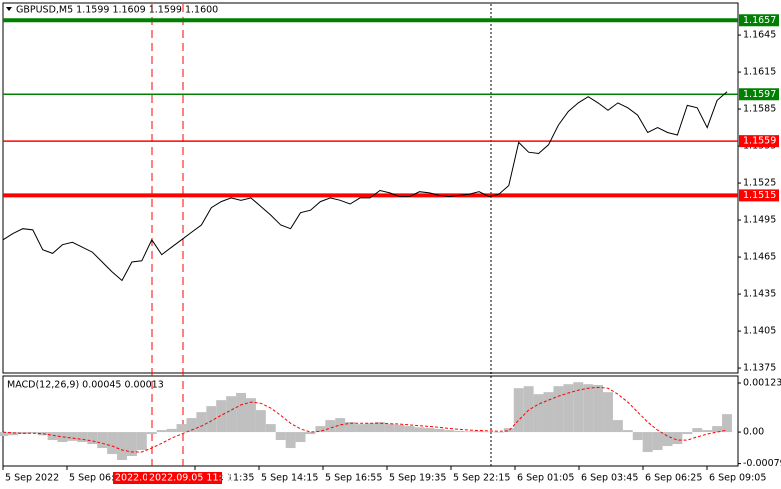 The height and width of the screenshot is (489, 781). I want to click on y-tick-label: 1.1585, so click(759, 109).